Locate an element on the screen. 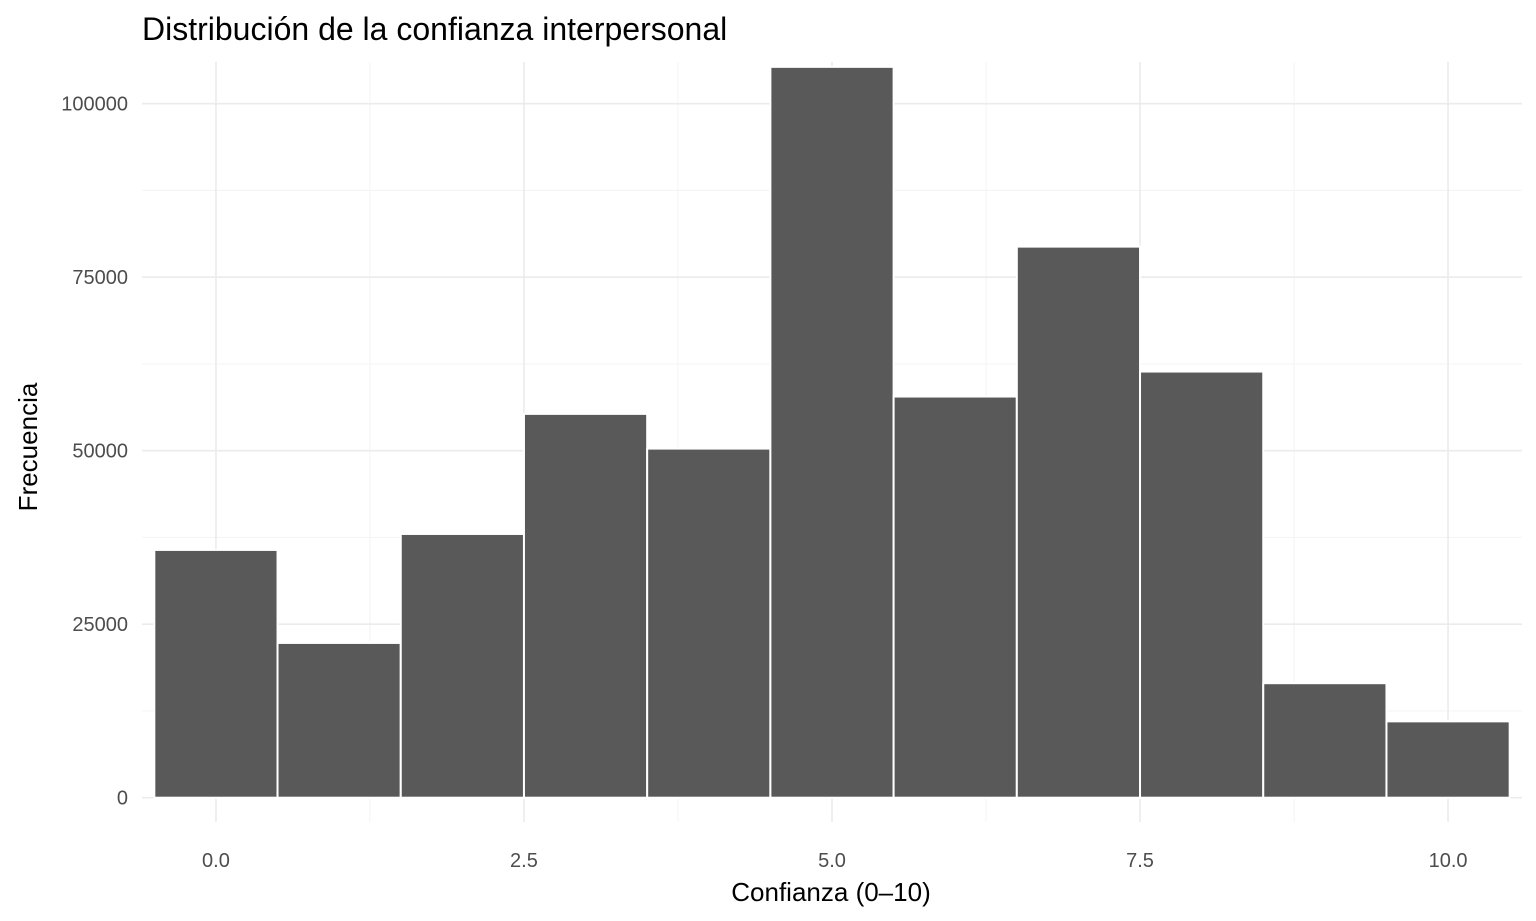 The height and width of the screenshot is (921, 1536). y-axis-tick-labels: 0 25000 50000 75000 100000 is located at coordinates (94, 452).